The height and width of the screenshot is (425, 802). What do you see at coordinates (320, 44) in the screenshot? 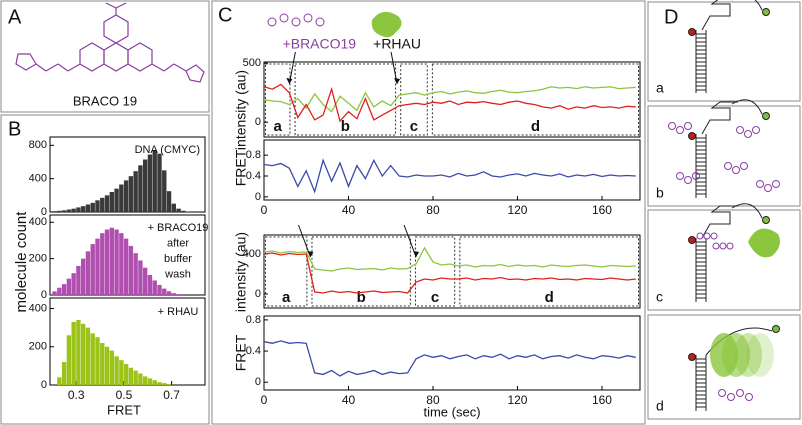
I see `event-label: +BRACO19` at bounding box center [320, 44].